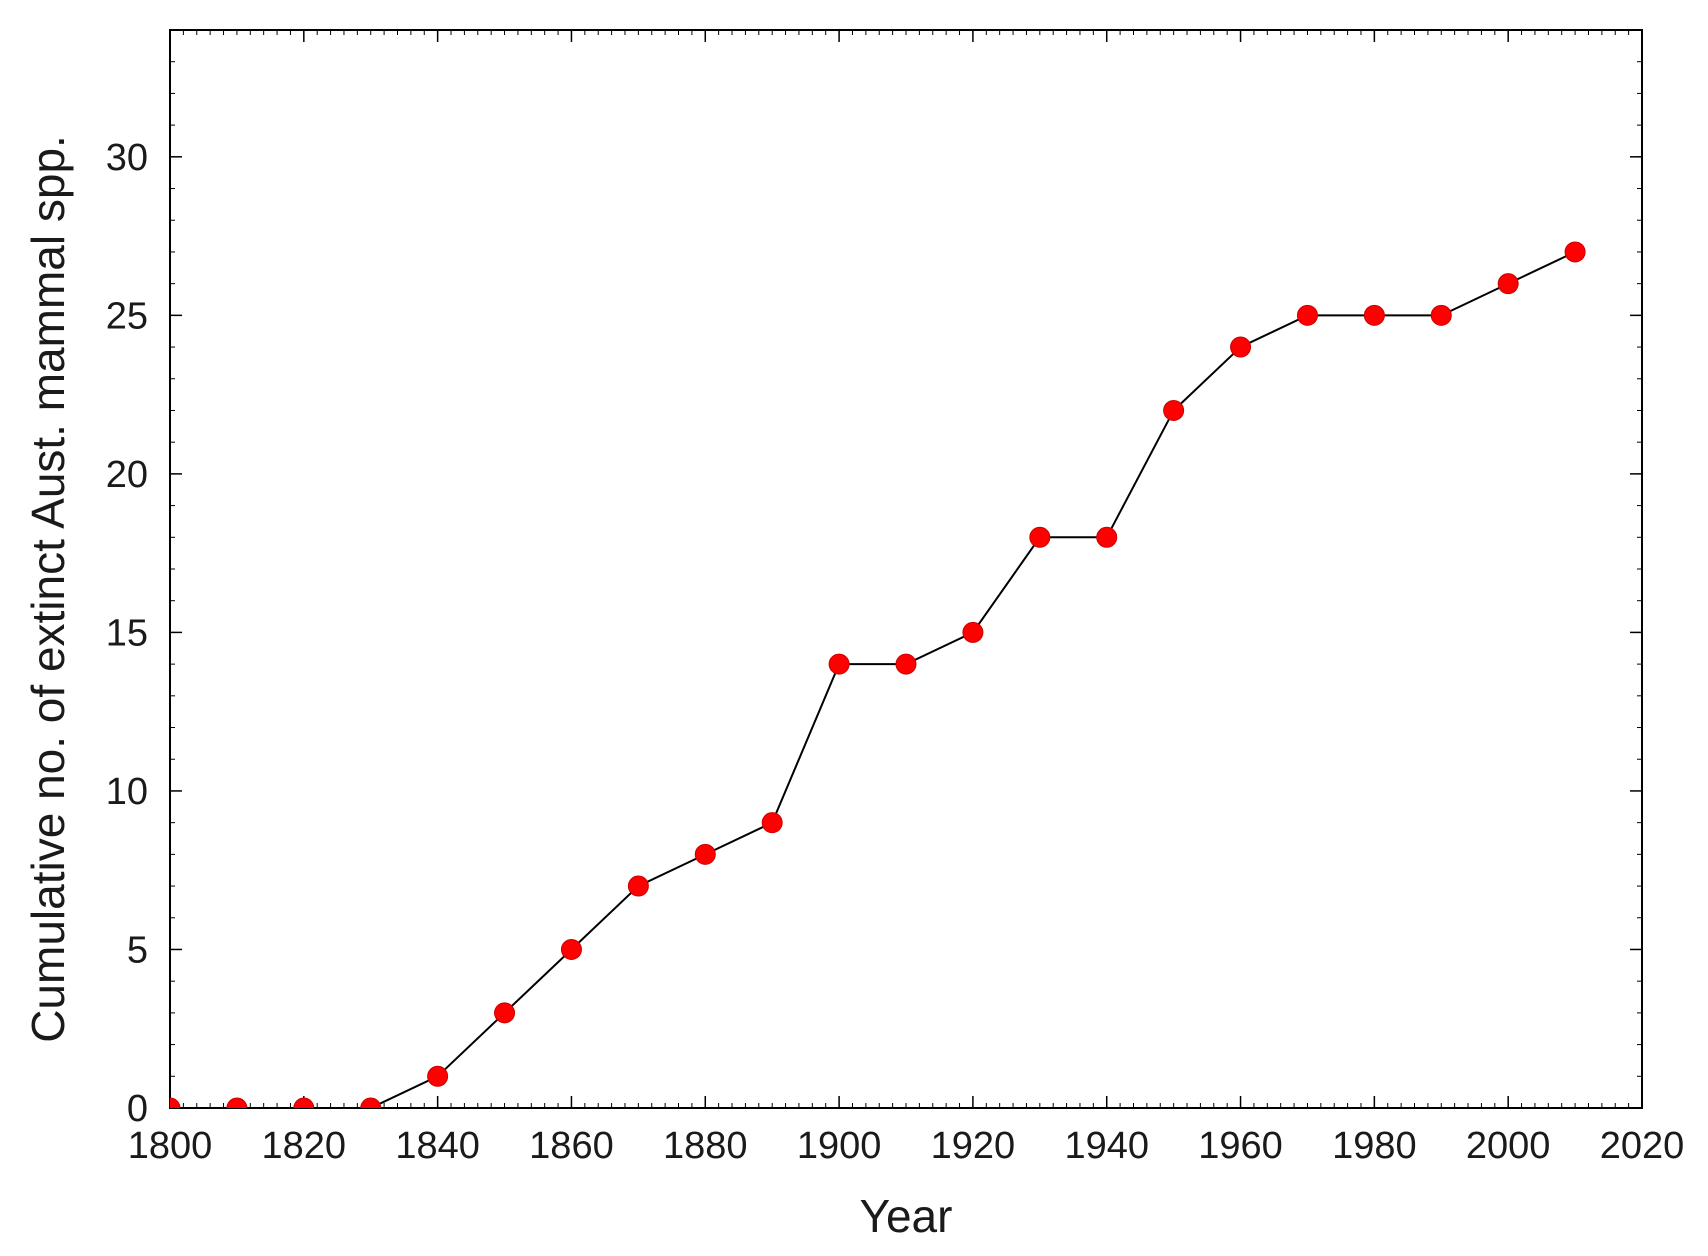 The width and height of the screenshot is (1708, 1256). What do you see at coordinates (127, 316) in the screenshot?
I see `y-tick-label: 25` at bounding box center [127, 316].